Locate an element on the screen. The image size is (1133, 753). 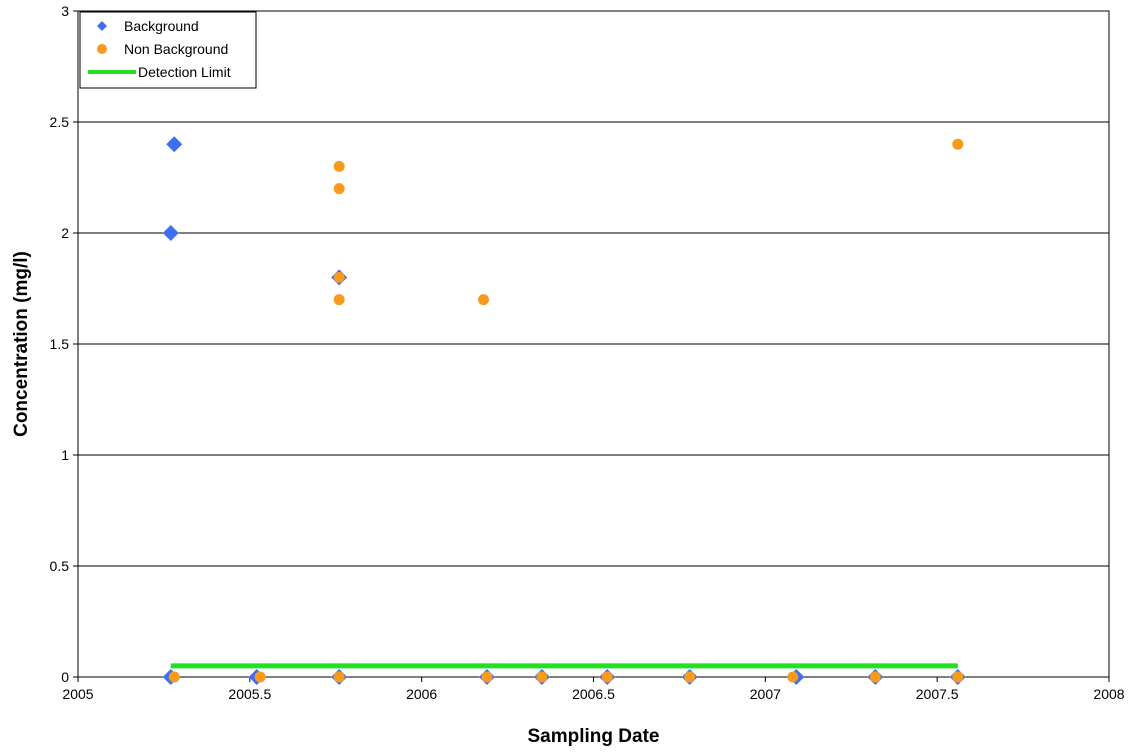
y-tick-label: 3 is located at coordinates (65, 11).